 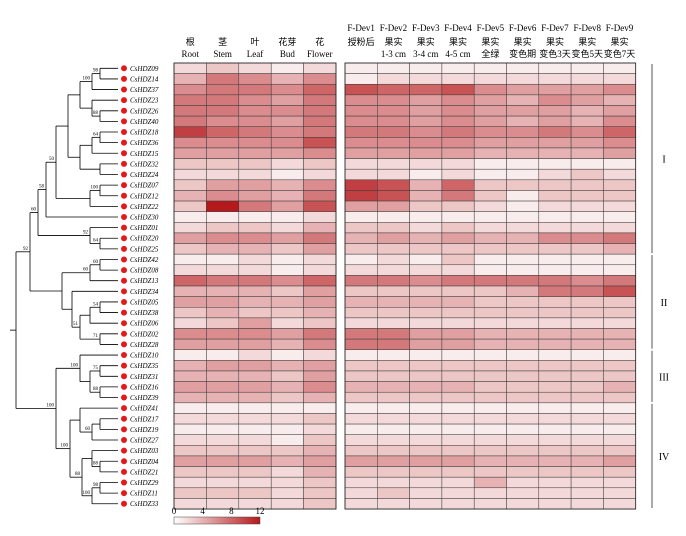 I want to click on colorbar, so click(x=217, y=520).